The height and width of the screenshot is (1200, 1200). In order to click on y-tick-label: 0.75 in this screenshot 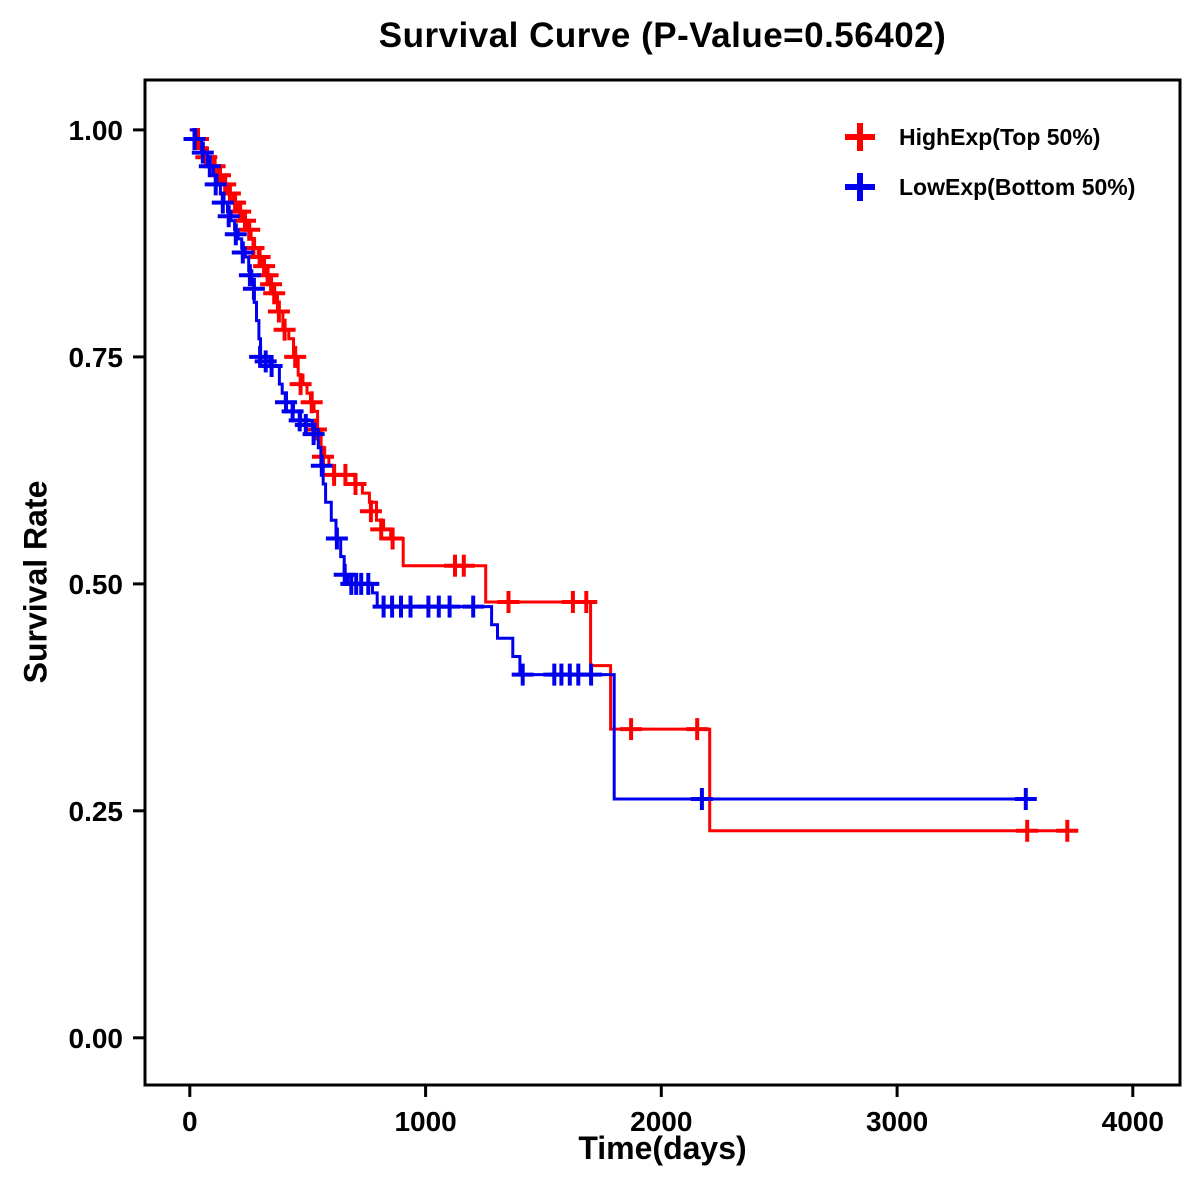, I will do `click(96, 357)`.